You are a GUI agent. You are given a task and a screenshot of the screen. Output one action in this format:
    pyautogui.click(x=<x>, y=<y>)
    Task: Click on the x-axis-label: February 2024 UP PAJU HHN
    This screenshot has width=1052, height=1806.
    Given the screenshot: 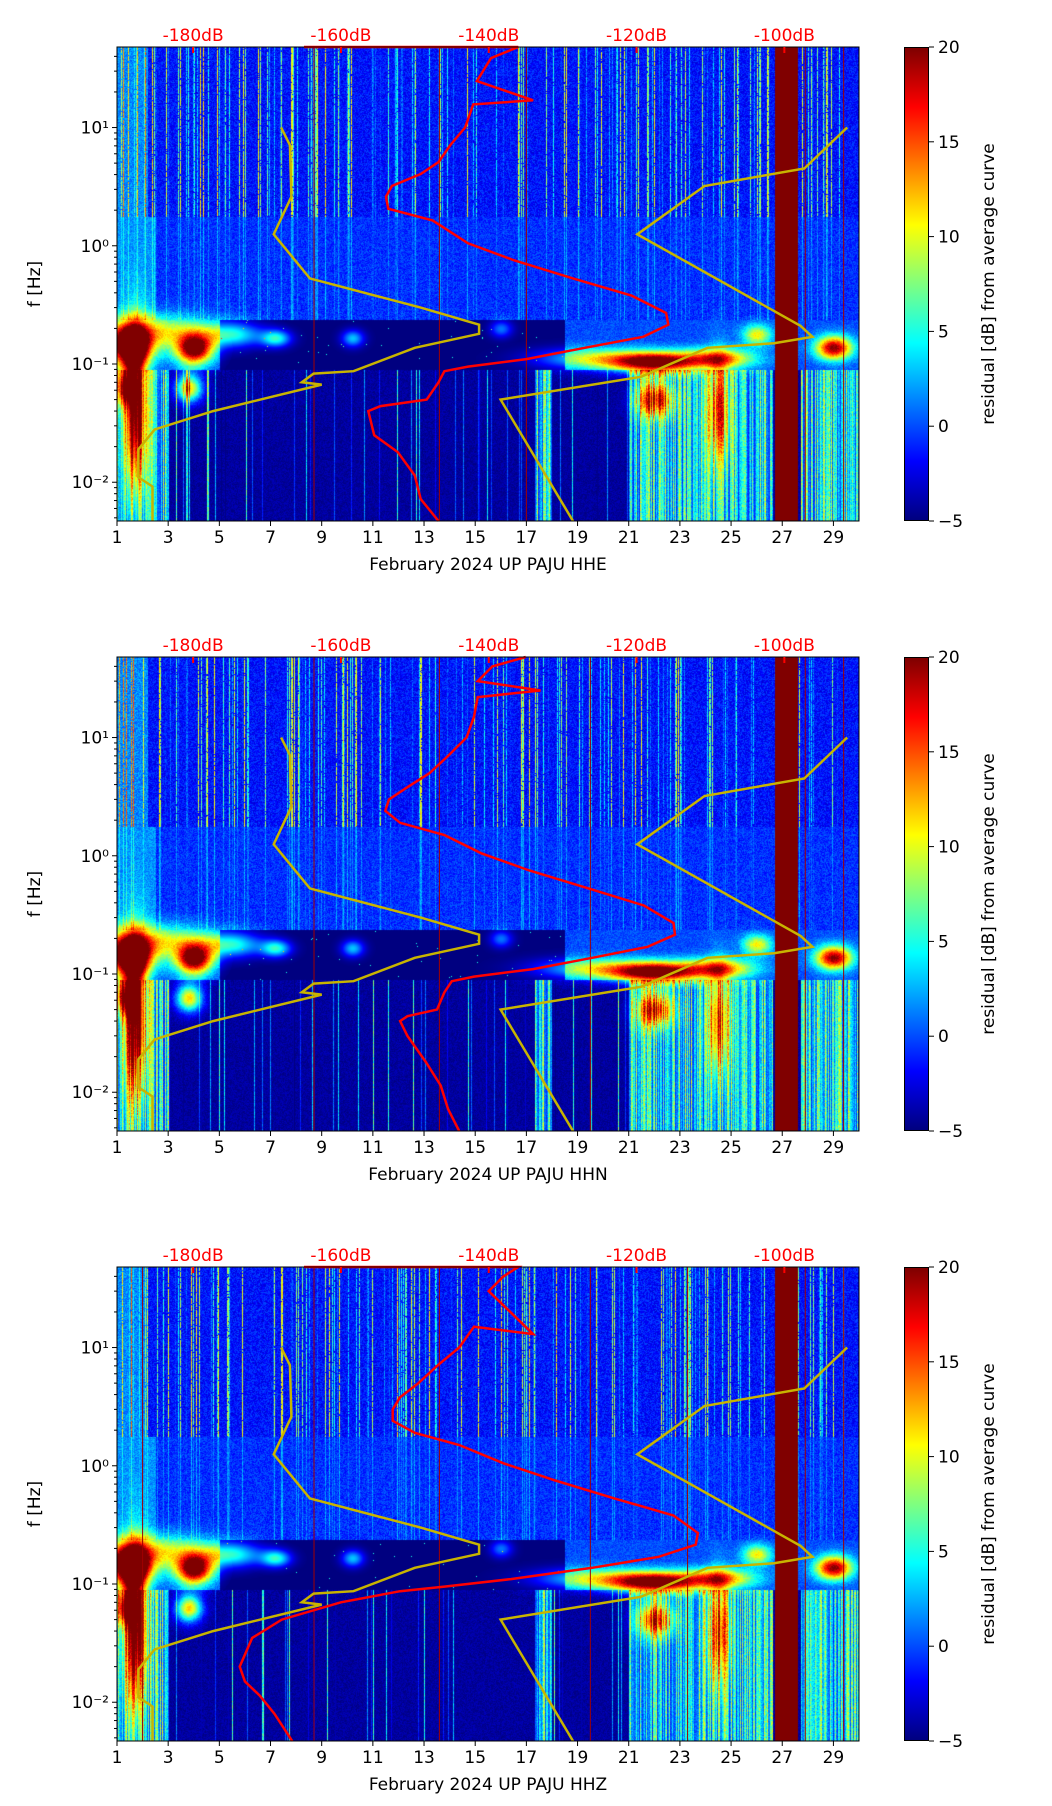 What is the action you would take?
    pyautogui.click(x=487, y=1175)
    